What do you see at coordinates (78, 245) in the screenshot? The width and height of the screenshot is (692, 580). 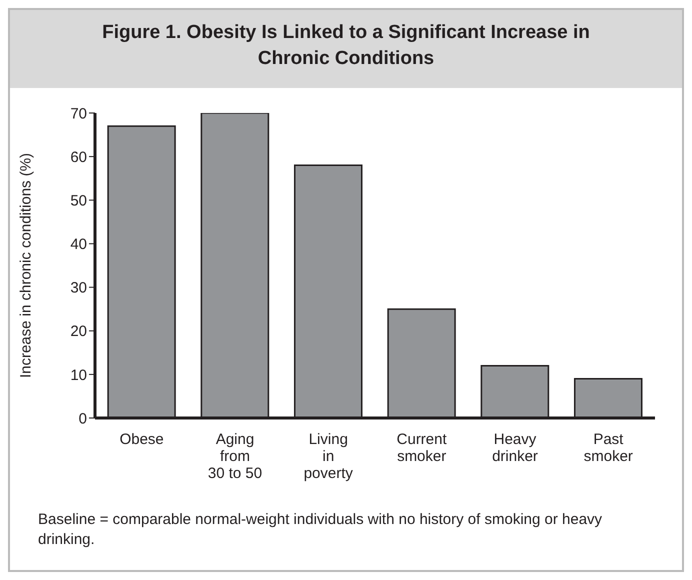 I see `y-tick-label: 40` at bounding box center [78, 245].